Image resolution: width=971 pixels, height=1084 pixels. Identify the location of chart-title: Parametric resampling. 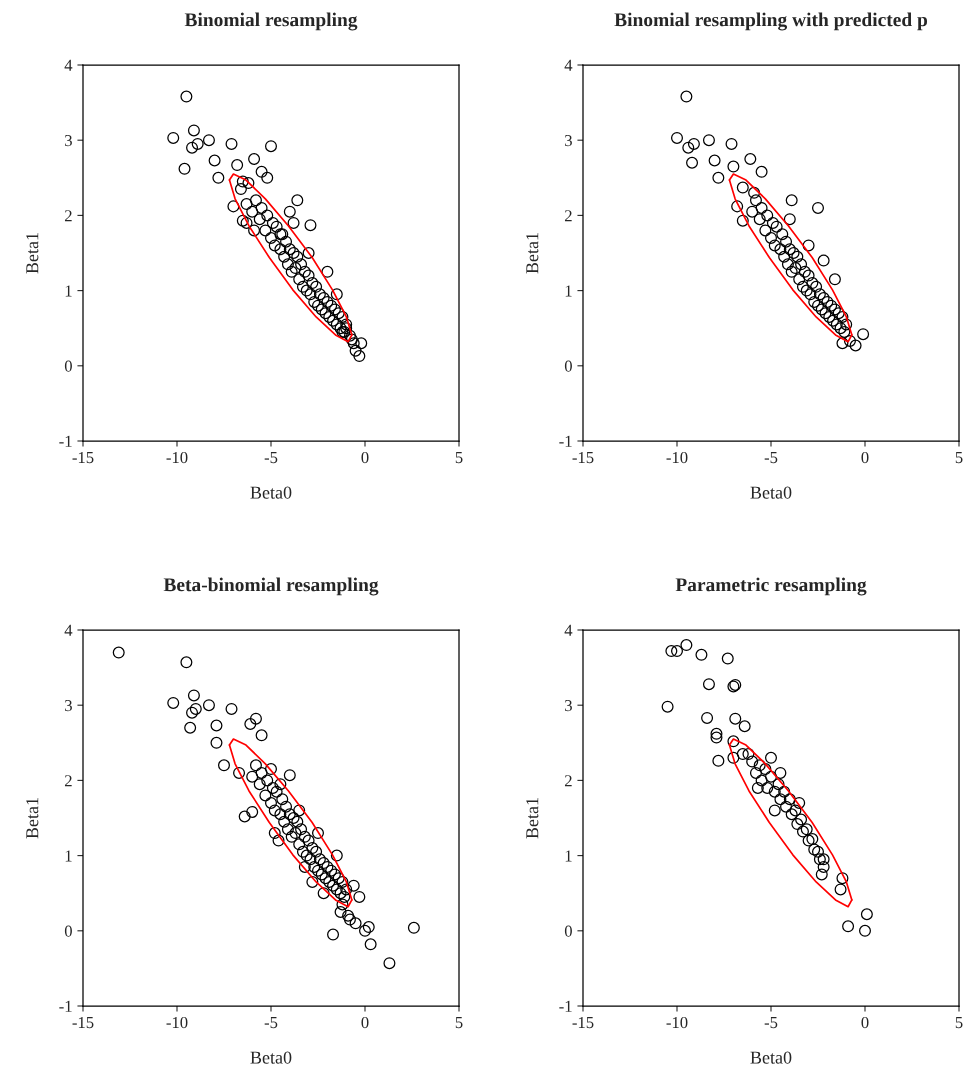
(771, 586).